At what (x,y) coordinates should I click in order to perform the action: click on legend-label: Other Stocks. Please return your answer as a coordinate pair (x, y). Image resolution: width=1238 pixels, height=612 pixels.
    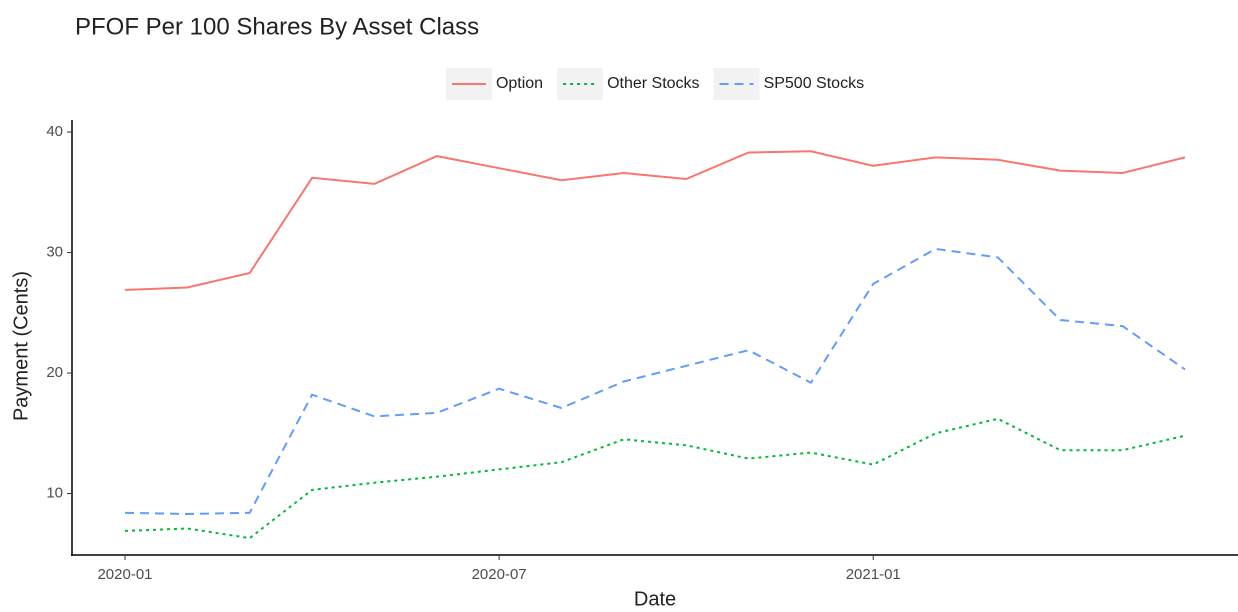
    Looking at the image, I should click on (653, 83).